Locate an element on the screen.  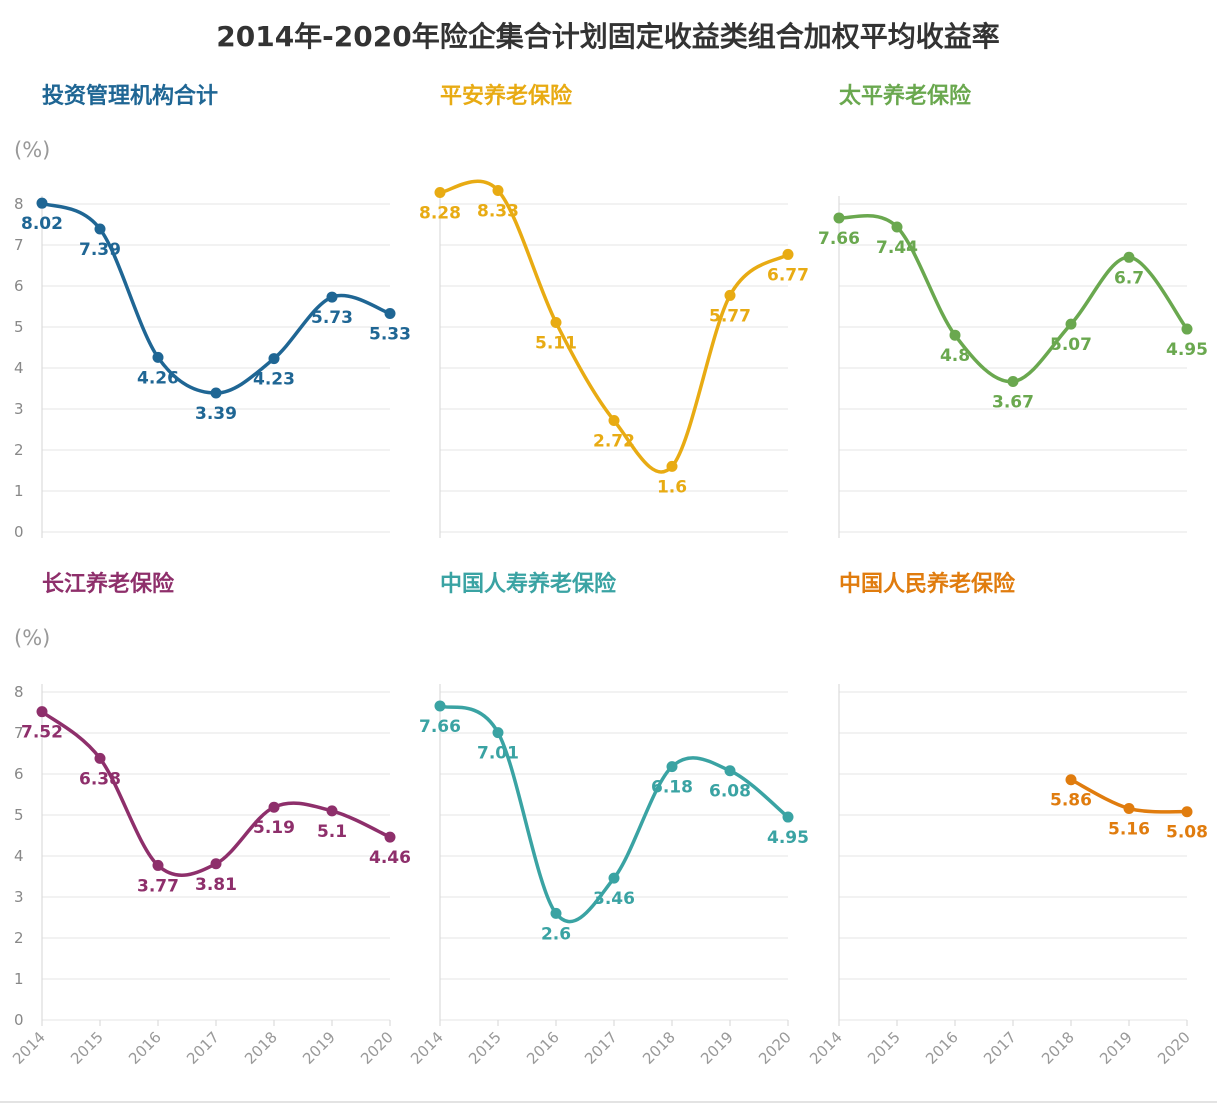
y-tick-label: 4 is located at coordinates (19, 856).